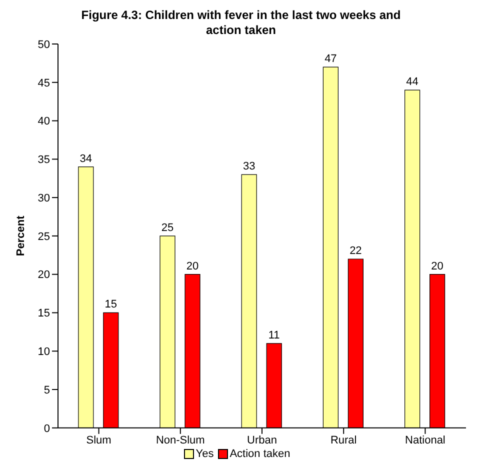 The width and height of the screenshot is (482, 468). I want to click on x-tick-label: Rural, so click(343, 440).